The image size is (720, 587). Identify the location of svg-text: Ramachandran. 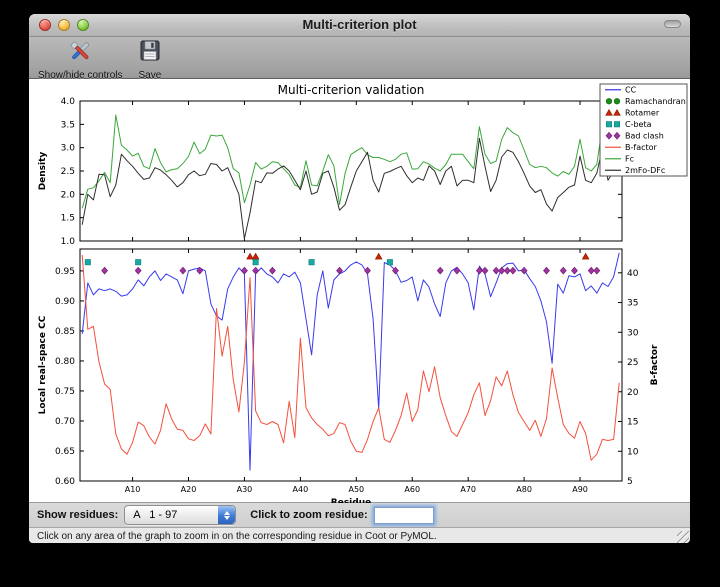
(655, 101).